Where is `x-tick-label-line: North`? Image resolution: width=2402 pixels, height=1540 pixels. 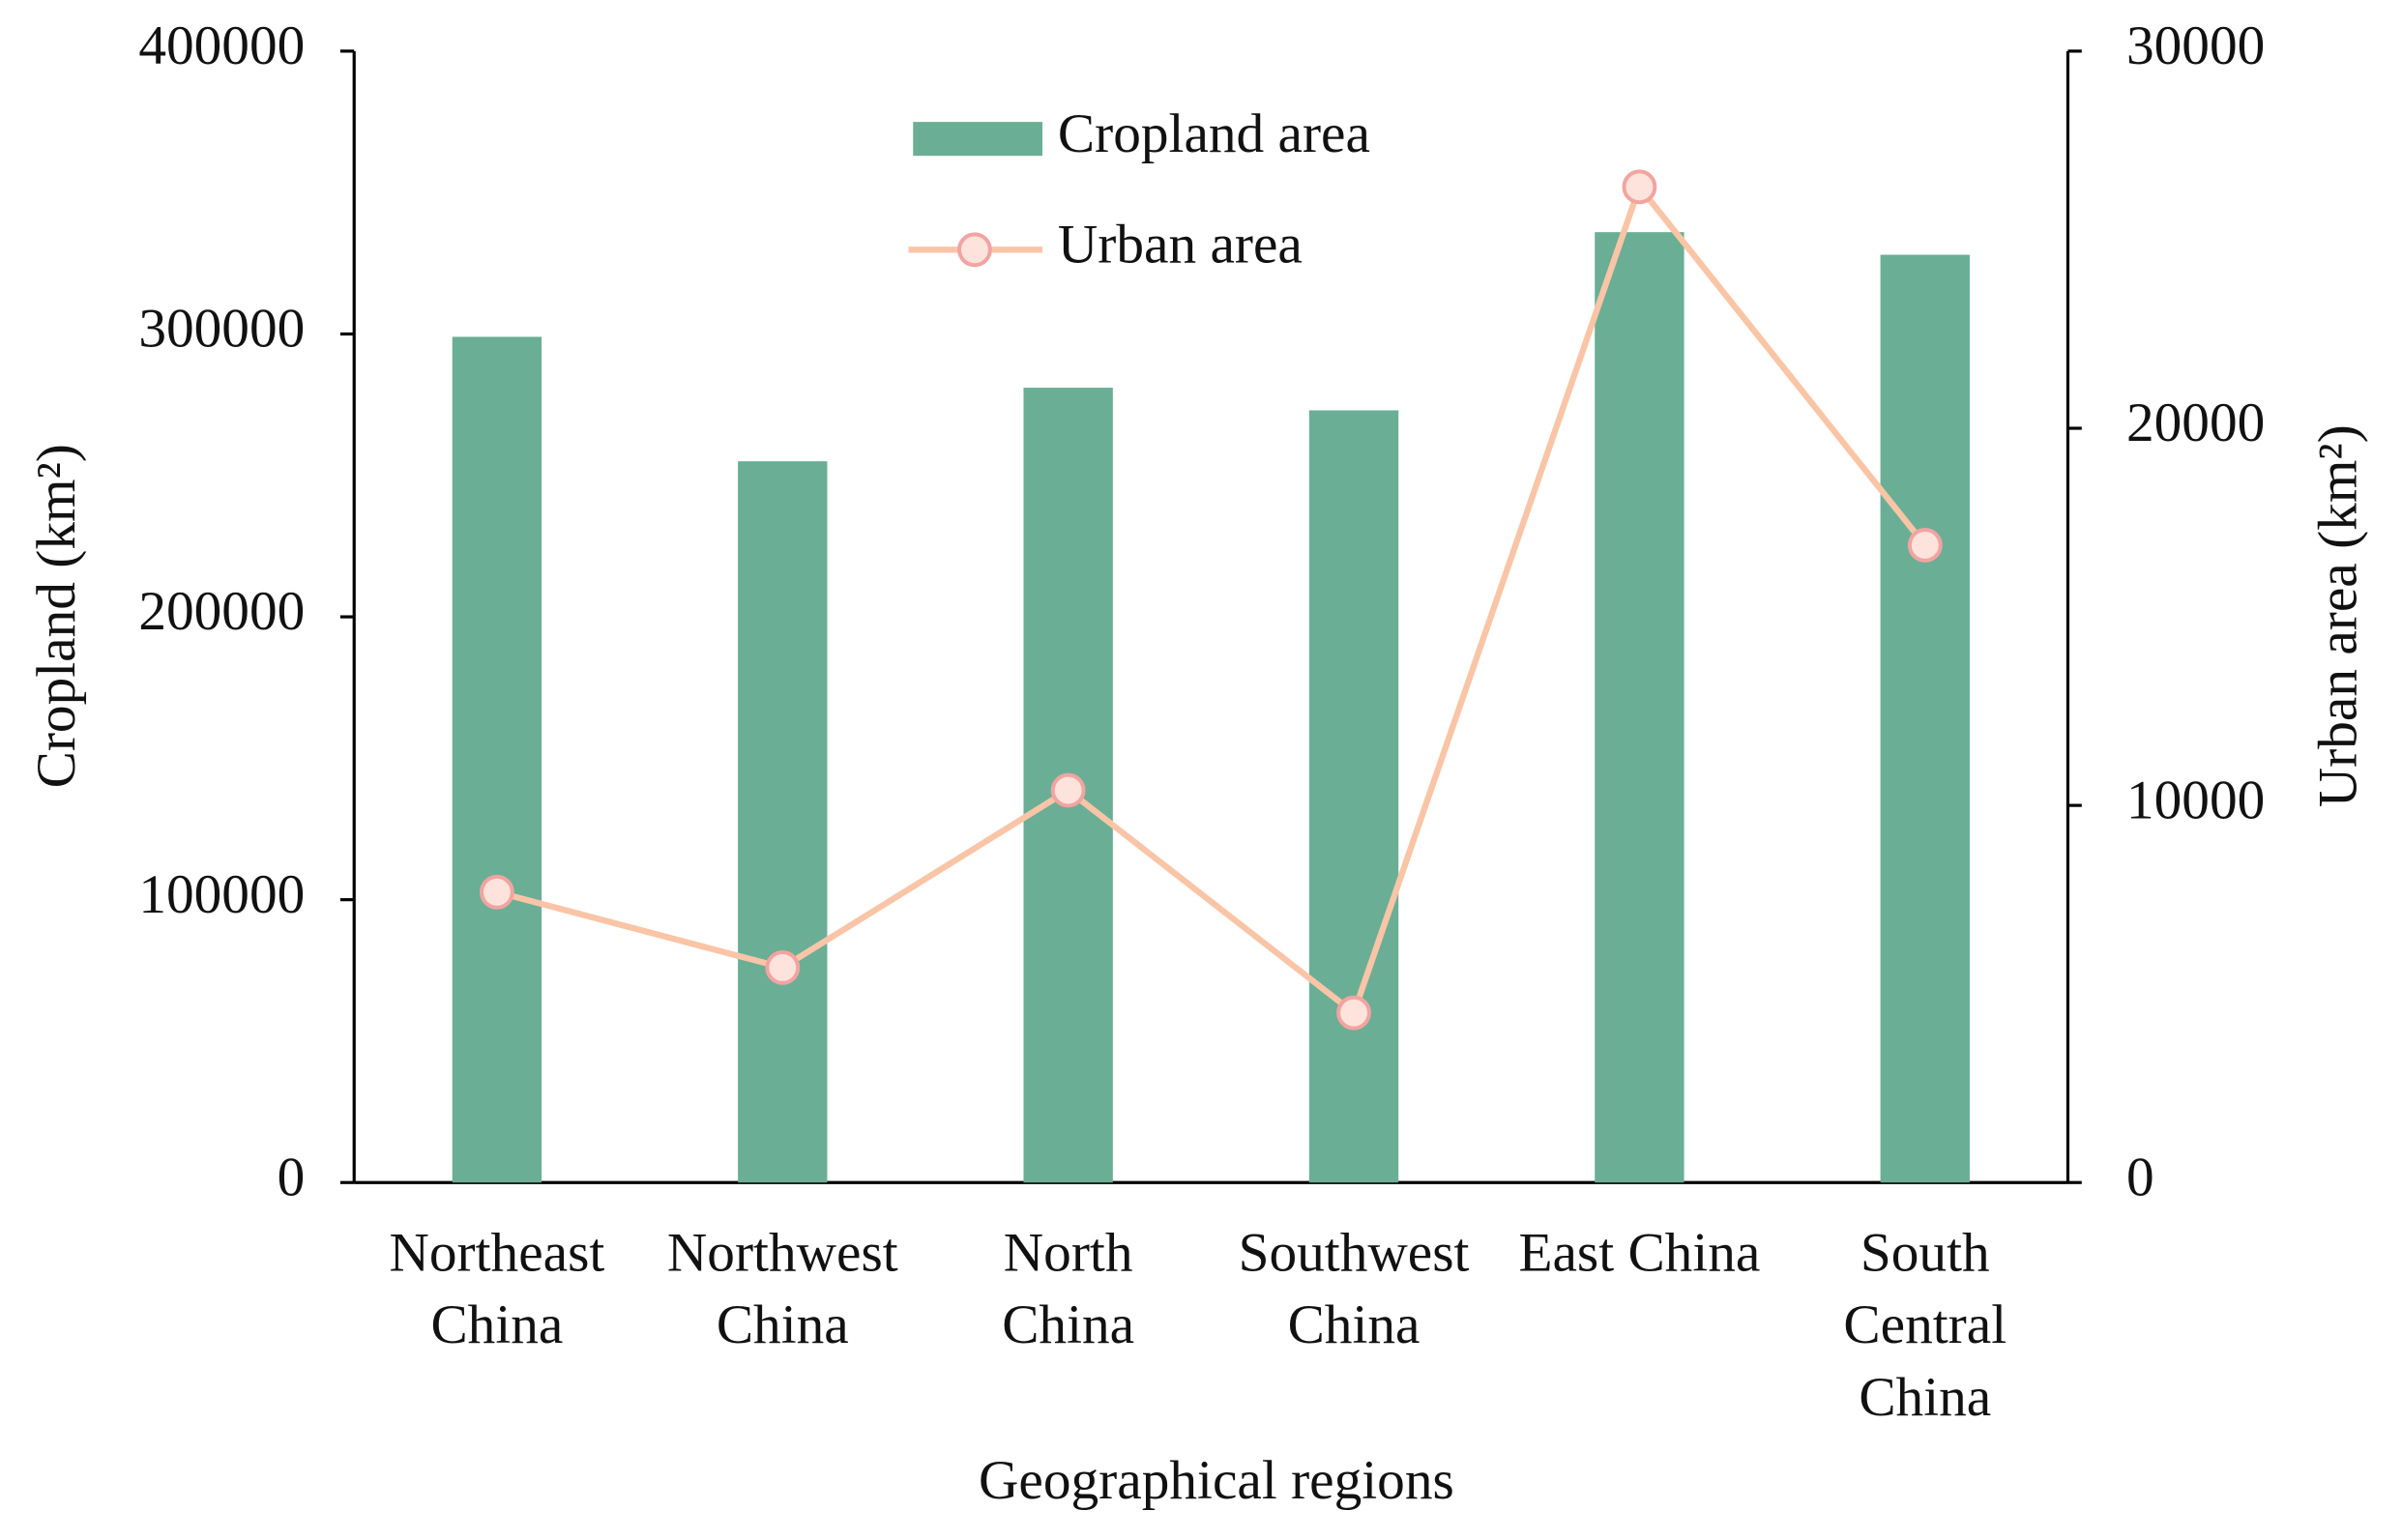 x-tick-label-line: North is located at coordinates (1068, 1252).